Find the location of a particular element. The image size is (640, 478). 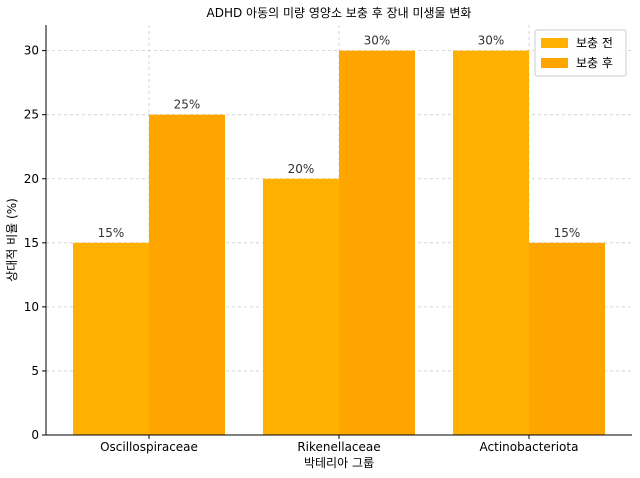

x-tick-label: Rikenellaceae is located at coordinates (338, 447).